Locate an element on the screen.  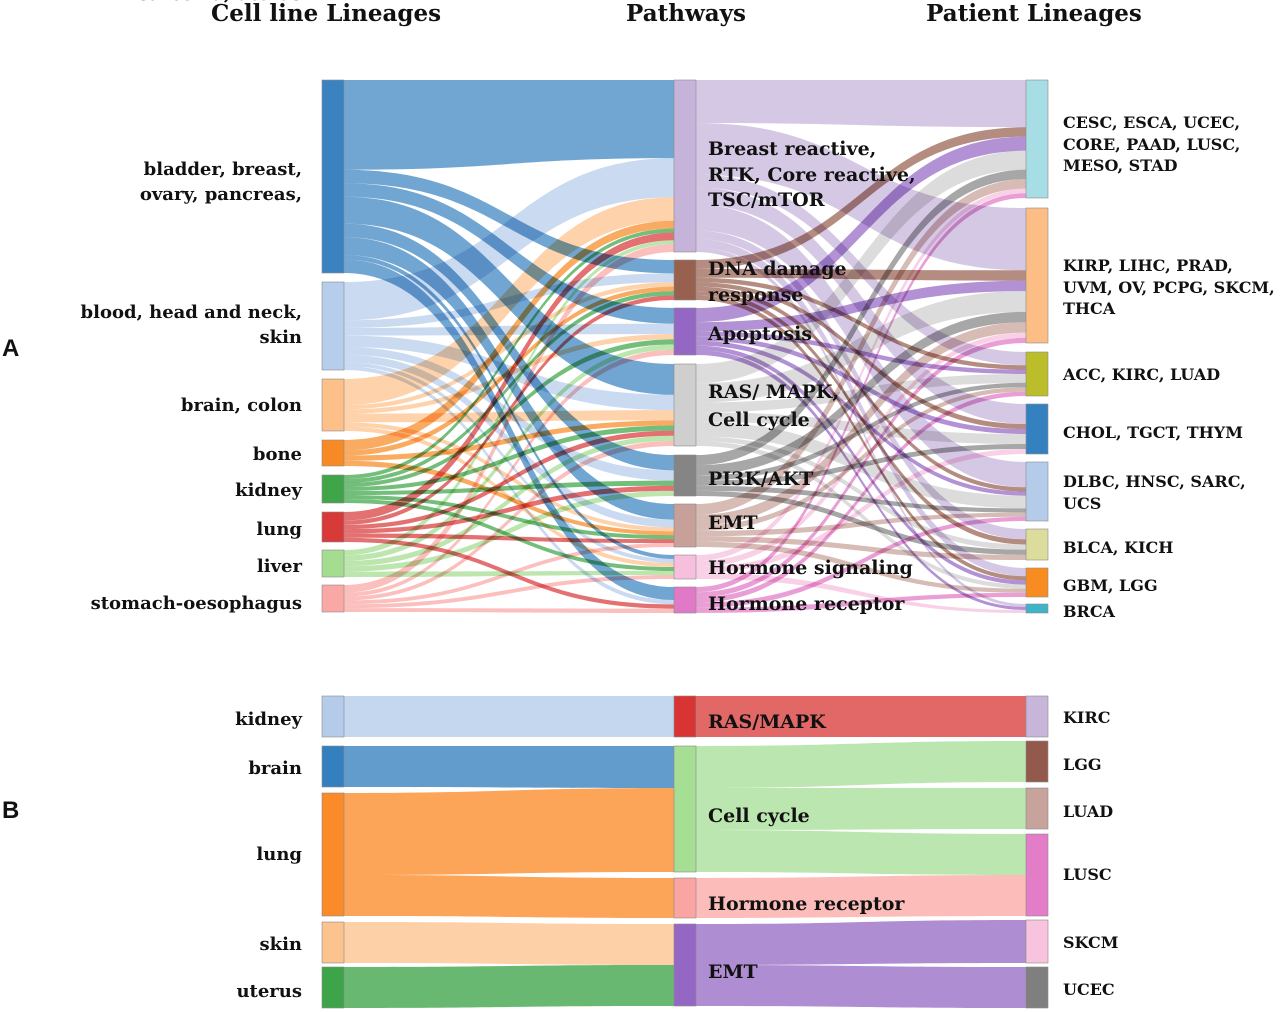
node-a-mid-ras-mapk-cell-cycle is located at coordinates (685, 405).